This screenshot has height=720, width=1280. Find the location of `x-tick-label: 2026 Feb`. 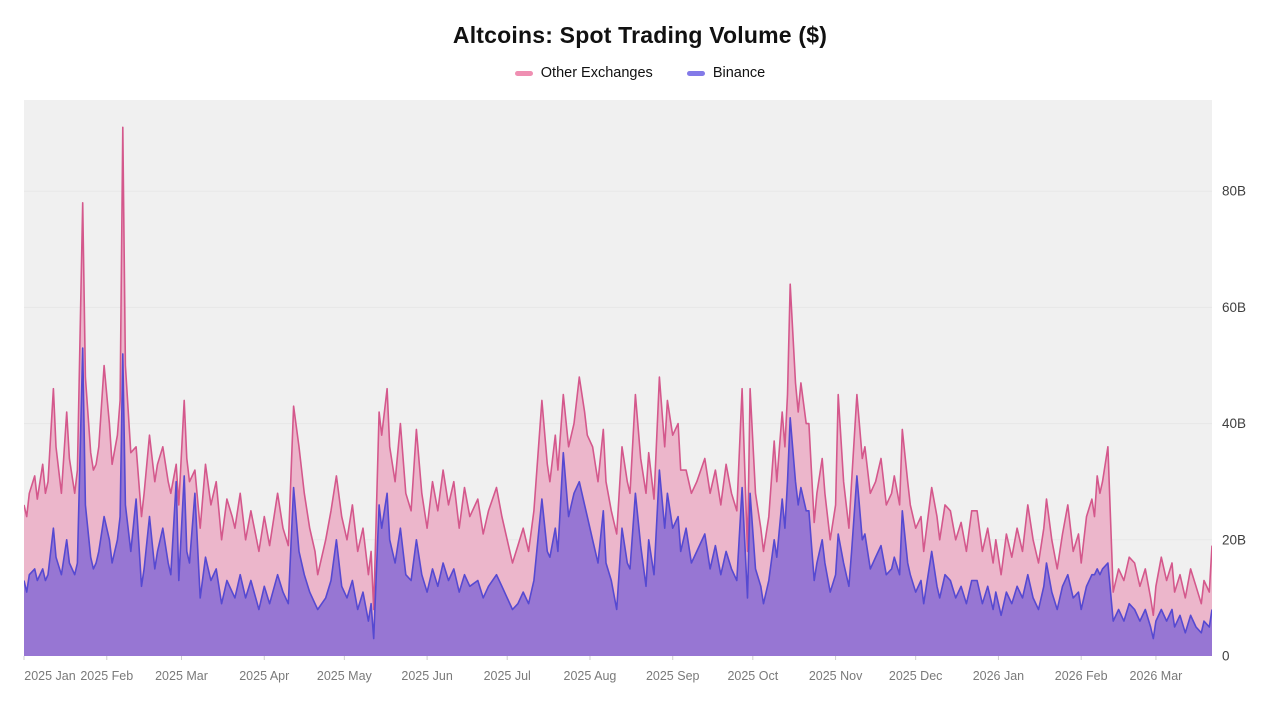

x-tick-label: 2026 Feb is located at coordinates (1081, 676).